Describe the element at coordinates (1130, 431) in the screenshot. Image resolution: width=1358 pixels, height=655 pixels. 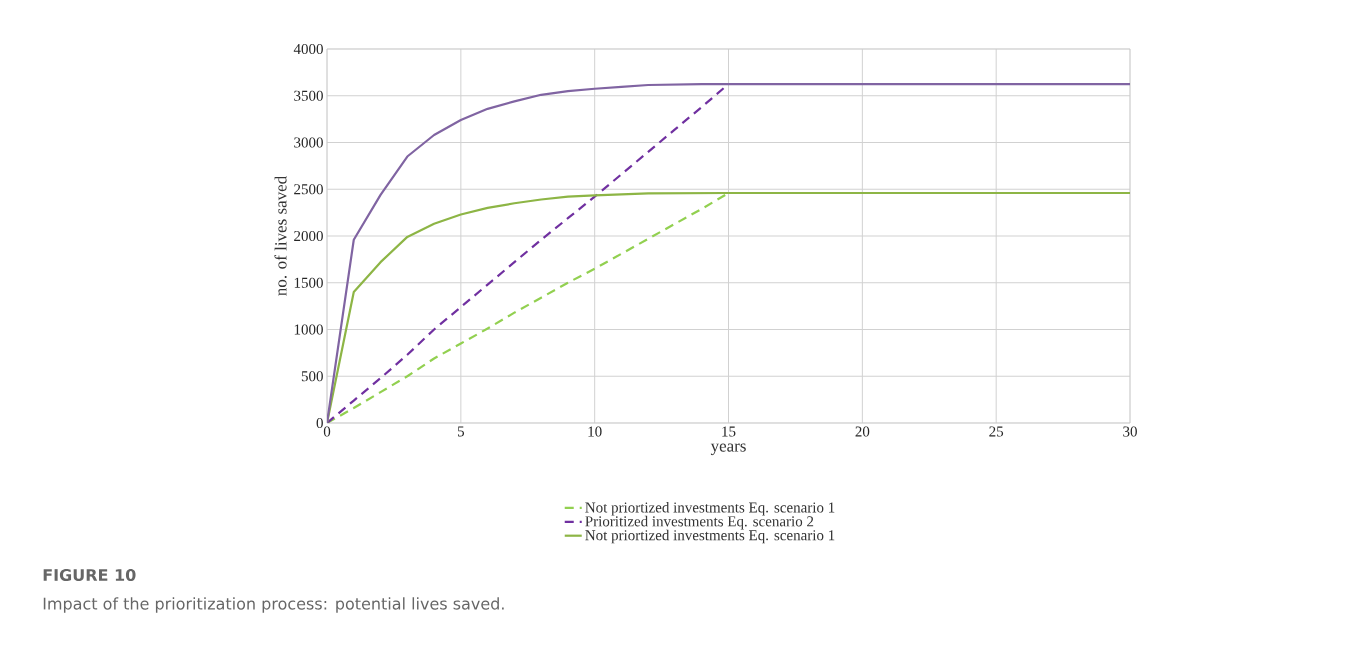
I see `x-tick-label: 30` at that location.